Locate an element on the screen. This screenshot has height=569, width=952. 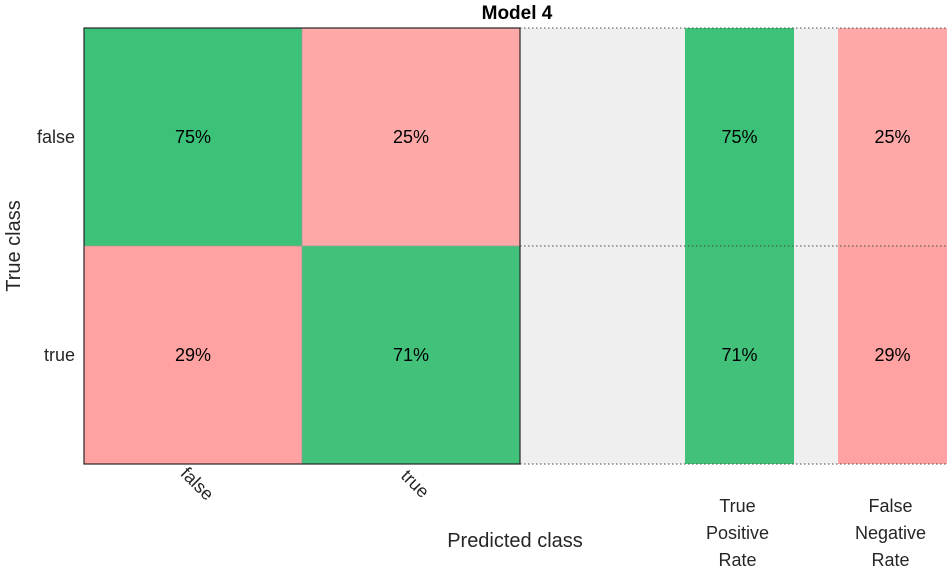
matrix-cell-label-1-1: 71% is located at coordinates (411, 355).